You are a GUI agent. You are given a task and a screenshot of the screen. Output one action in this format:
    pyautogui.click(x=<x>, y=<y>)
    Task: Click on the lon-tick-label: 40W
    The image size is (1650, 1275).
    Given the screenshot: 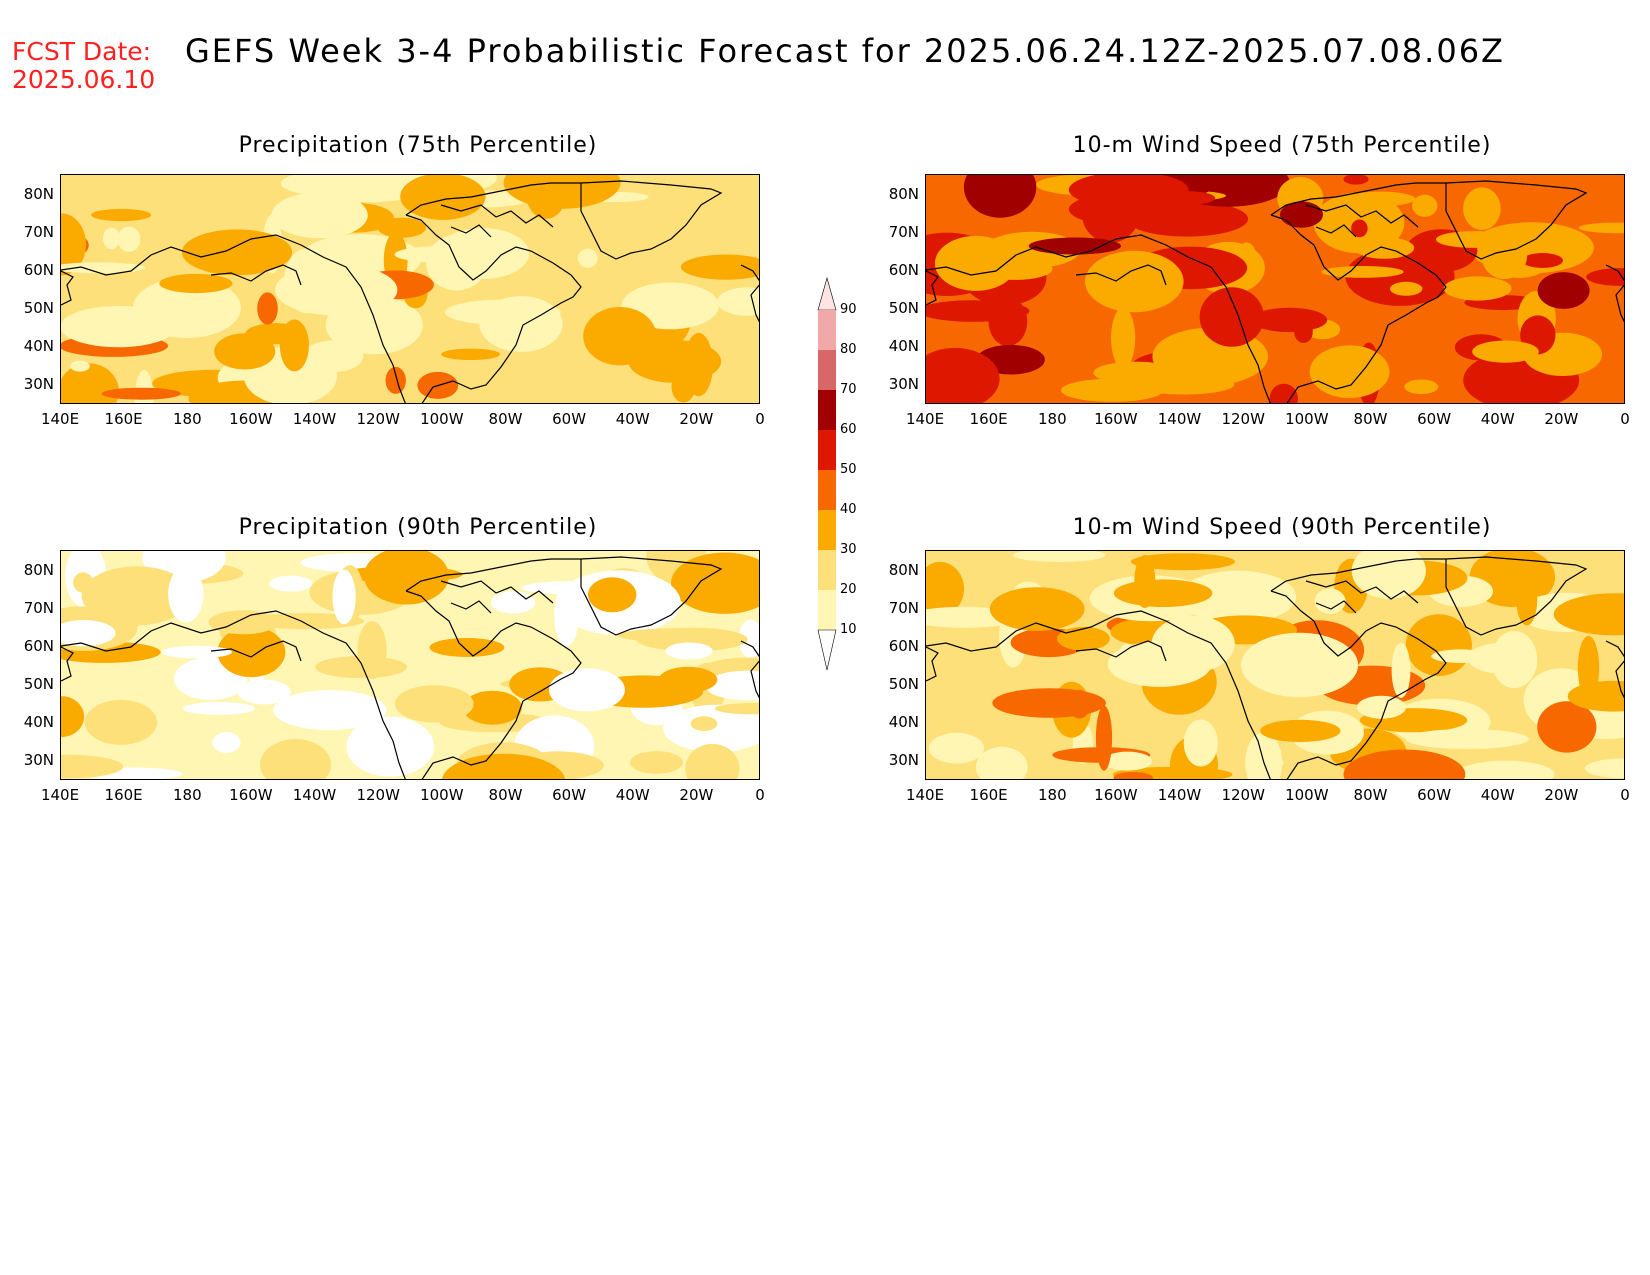 What is the action you would take?
    pyautogui.click(x=632, y=795)
    